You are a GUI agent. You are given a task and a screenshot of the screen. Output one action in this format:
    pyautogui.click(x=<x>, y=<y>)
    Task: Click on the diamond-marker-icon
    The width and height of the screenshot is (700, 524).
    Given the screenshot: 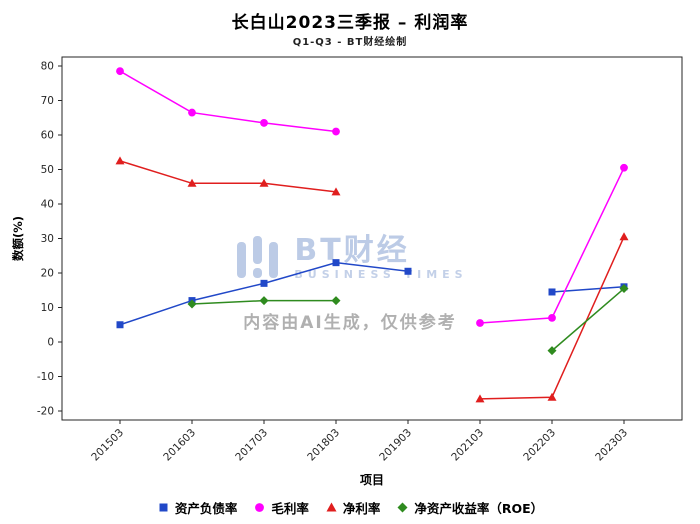 What is the action you would take?
    pyautogui.click(x=402, y=507)
    